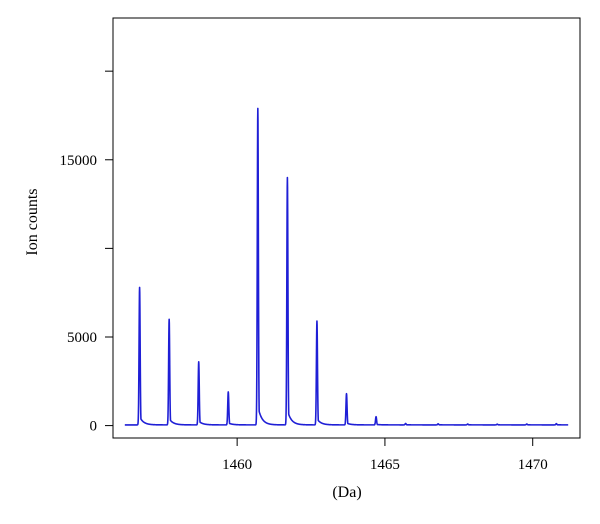 Image resolution: width=600 pixels, height=524 pixels. What do you see at coordinates (82, 338) in the screenshot?
I see `y-tick-label: 5000` at bounding box center [82, 338].